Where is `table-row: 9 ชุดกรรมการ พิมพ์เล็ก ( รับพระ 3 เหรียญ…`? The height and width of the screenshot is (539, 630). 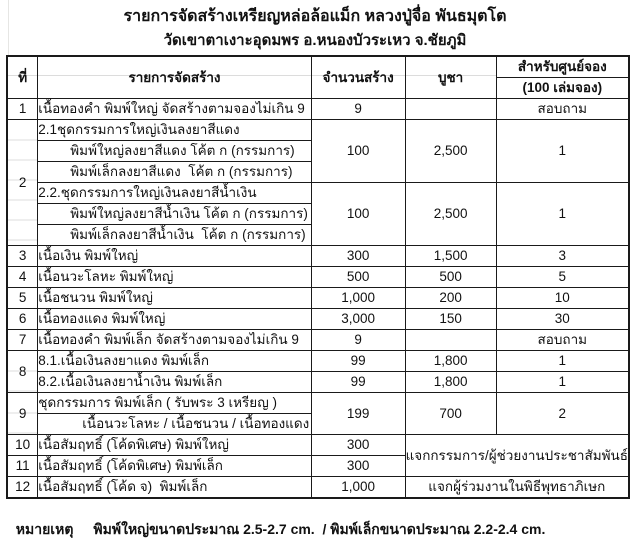
table-row: 9 ชุดกรรมการ พิมพ์เล็ก ( รับพระ 3 เหรียญ… is located at coordinates (318, 413).